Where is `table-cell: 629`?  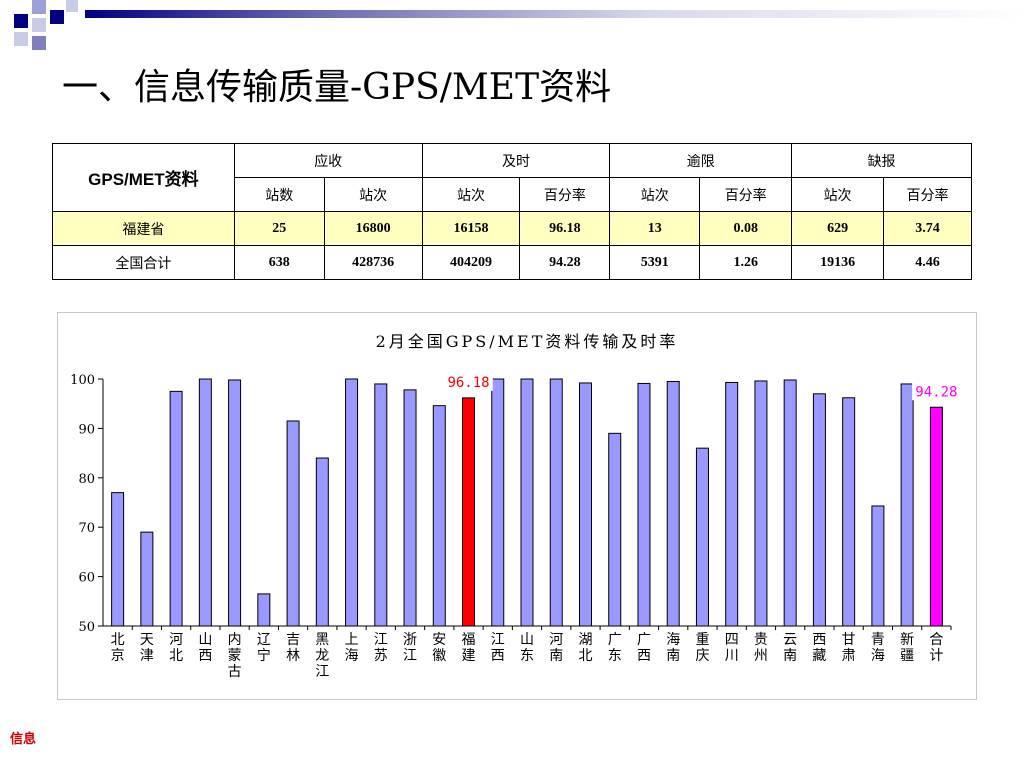
table-cell: 629 is located at coordinates (838, 228).